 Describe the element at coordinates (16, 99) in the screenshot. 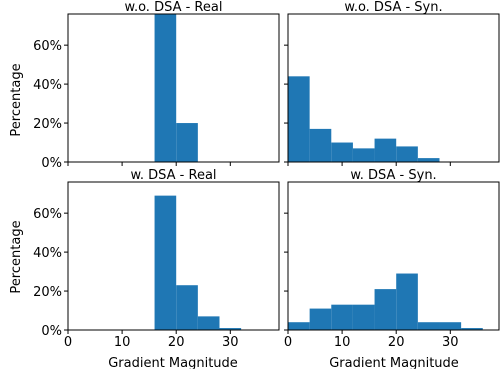

I see `y-axis-title-top: Percentage` at that location.